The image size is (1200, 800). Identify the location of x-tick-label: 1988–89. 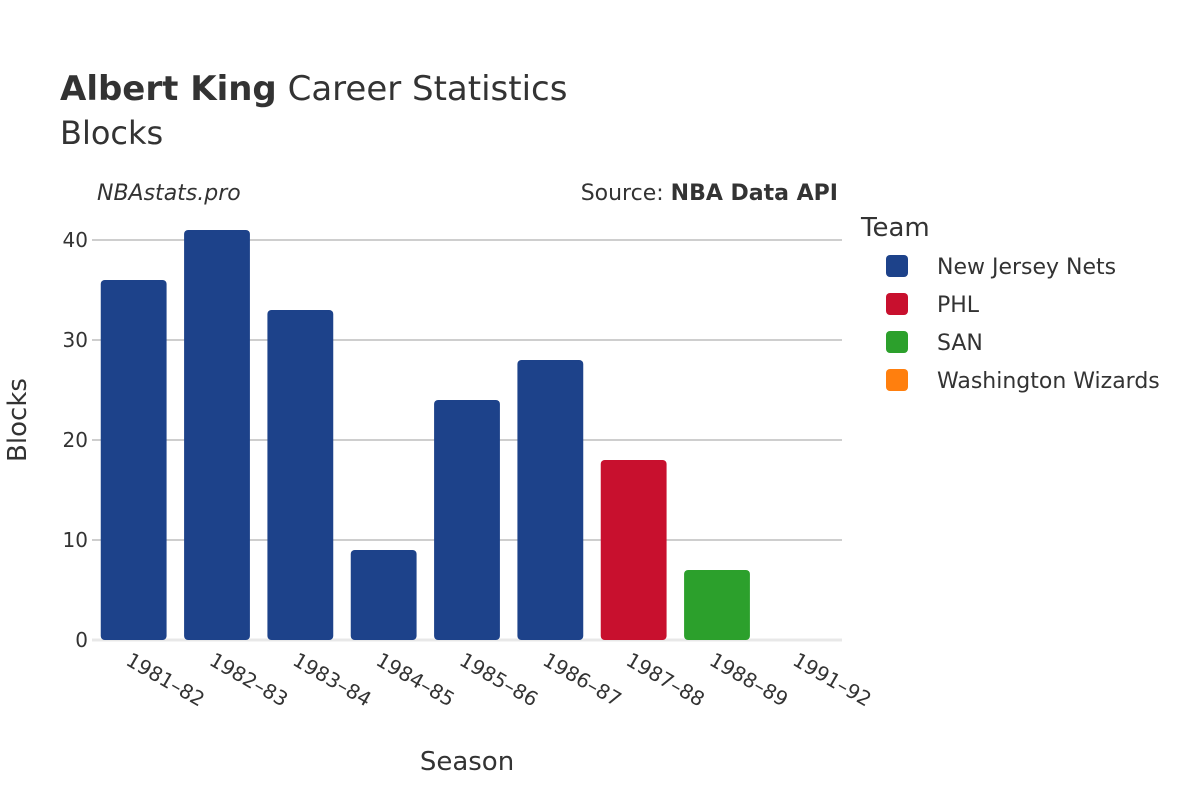
(749, 680).